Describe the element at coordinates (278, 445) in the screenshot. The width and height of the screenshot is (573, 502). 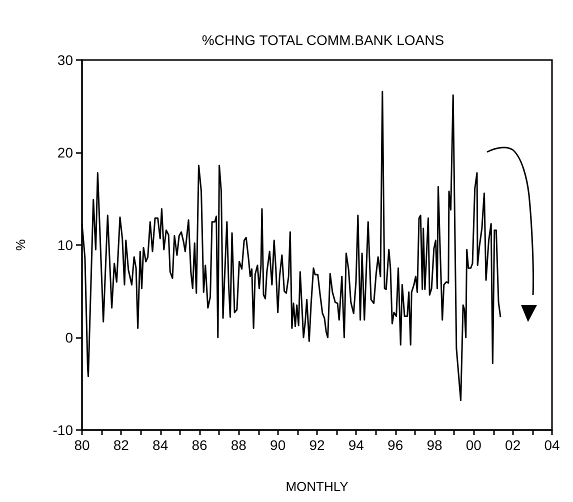
I see `x-tick-label: 90` at that location.